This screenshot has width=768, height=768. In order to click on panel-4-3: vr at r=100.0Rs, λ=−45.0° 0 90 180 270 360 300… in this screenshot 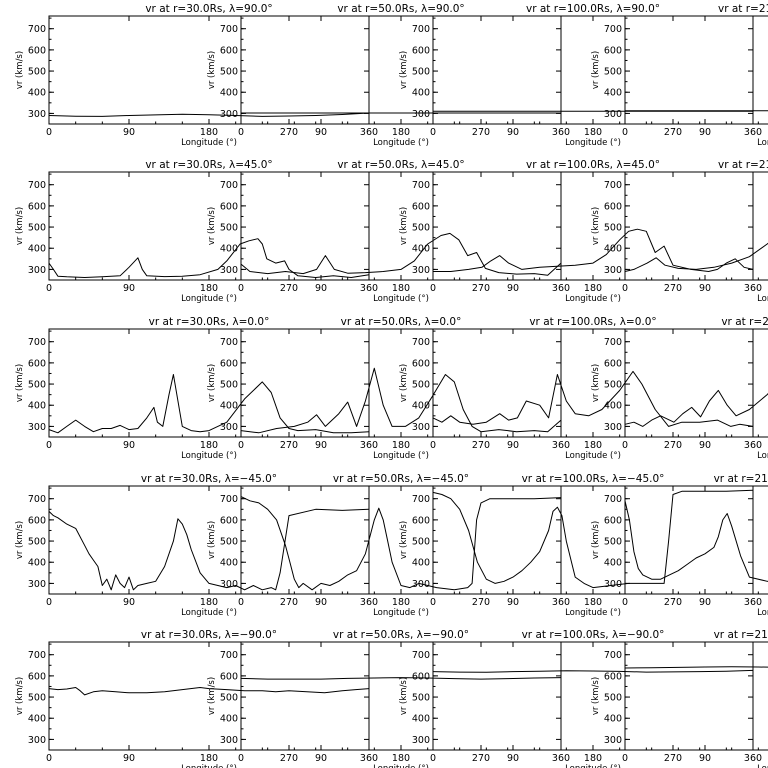, I will do `click(580, 545)`.